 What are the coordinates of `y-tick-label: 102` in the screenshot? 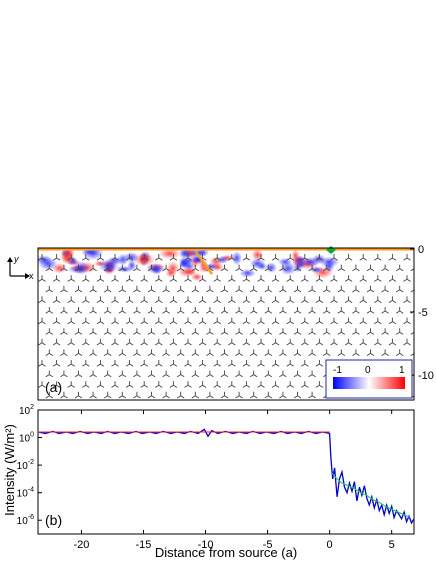 It's located at (26, 410).